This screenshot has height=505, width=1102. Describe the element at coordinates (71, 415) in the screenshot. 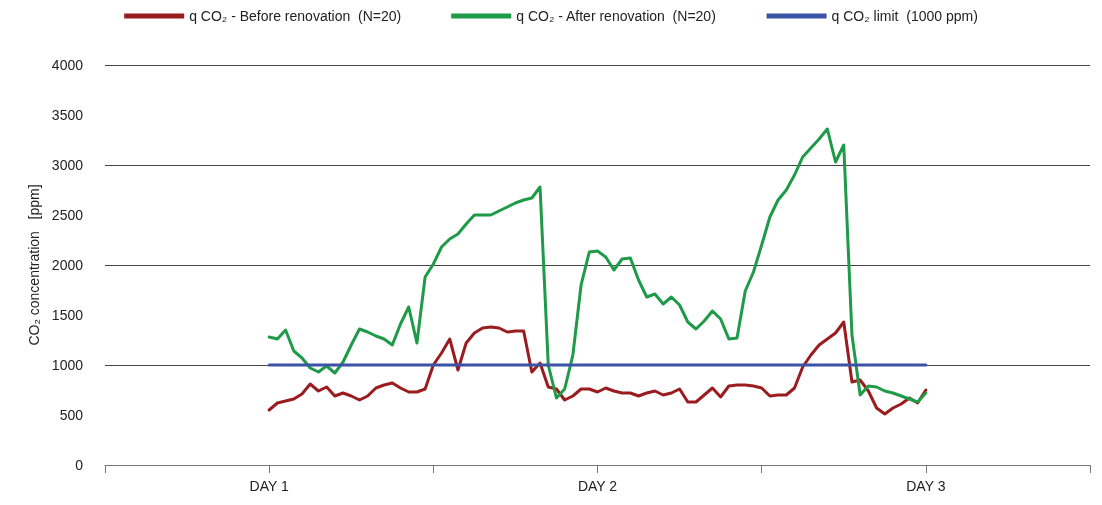

I see `y-tick-label: 500` at that location.